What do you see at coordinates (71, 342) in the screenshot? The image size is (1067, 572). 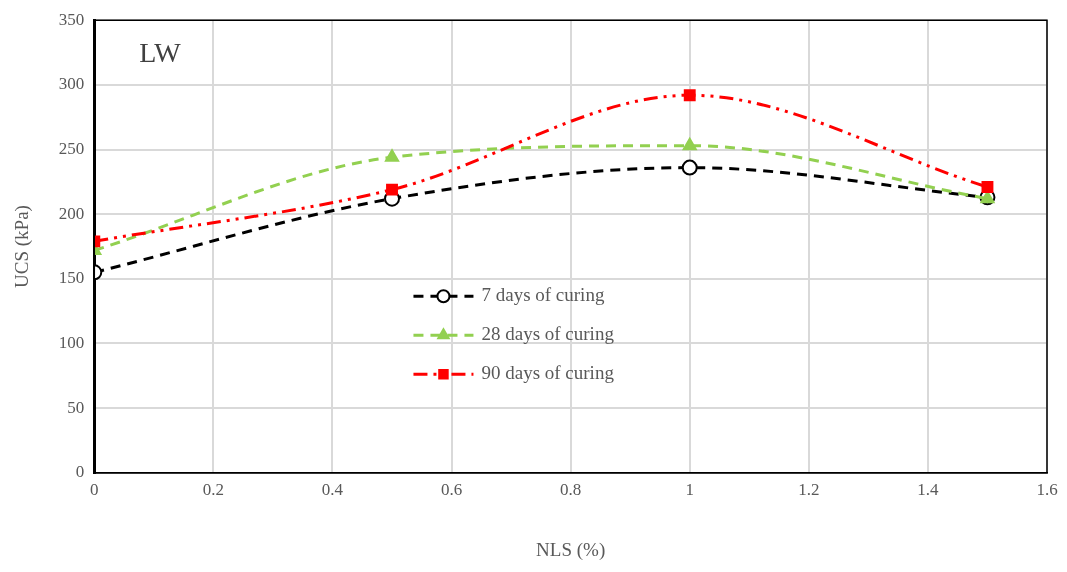 I see `y-tick-label: 100` at bounding box center [71, 342].